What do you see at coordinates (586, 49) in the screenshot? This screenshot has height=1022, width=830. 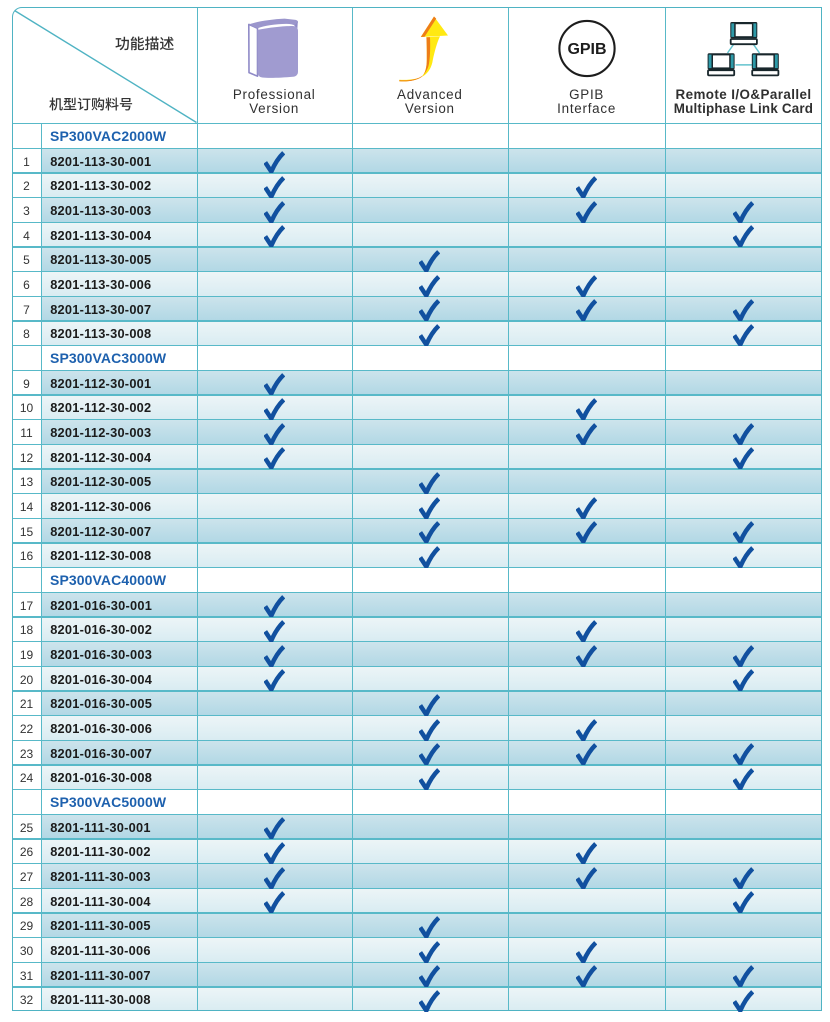 I see `svg-text: GPIB` at bounding box center [586, 49].